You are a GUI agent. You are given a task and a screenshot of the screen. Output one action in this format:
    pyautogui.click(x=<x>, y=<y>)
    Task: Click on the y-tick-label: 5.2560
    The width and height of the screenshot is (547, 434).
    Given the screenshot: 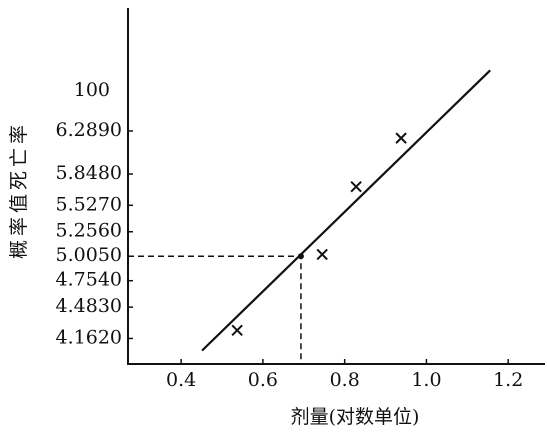 What is the action you would take?
    pyautogui.click(x=89, y=231)
    